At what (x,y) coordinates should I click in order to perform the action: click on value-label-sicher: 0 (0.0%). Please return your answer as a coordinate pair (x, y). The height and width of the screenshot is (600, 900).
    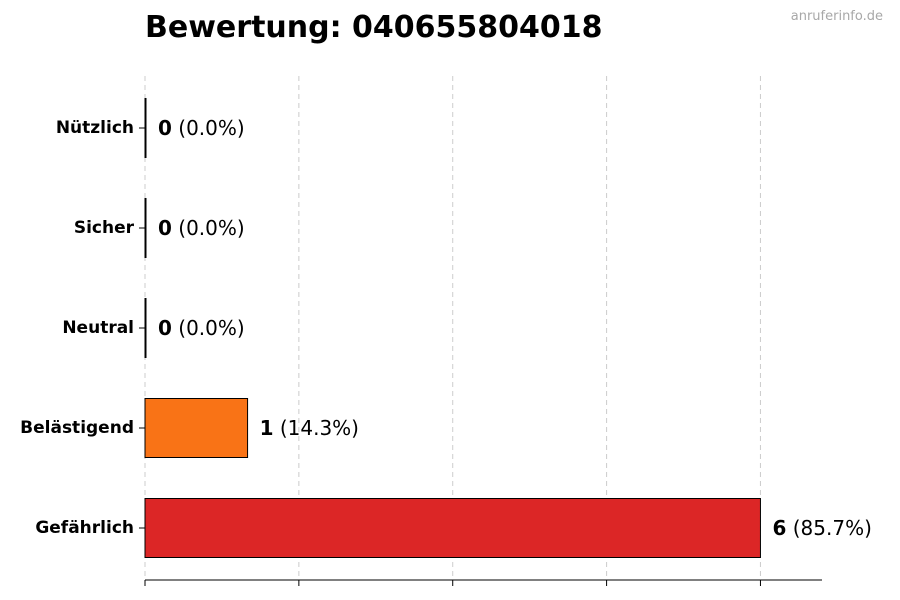
    Looking at the image, I should click on (201, 228).